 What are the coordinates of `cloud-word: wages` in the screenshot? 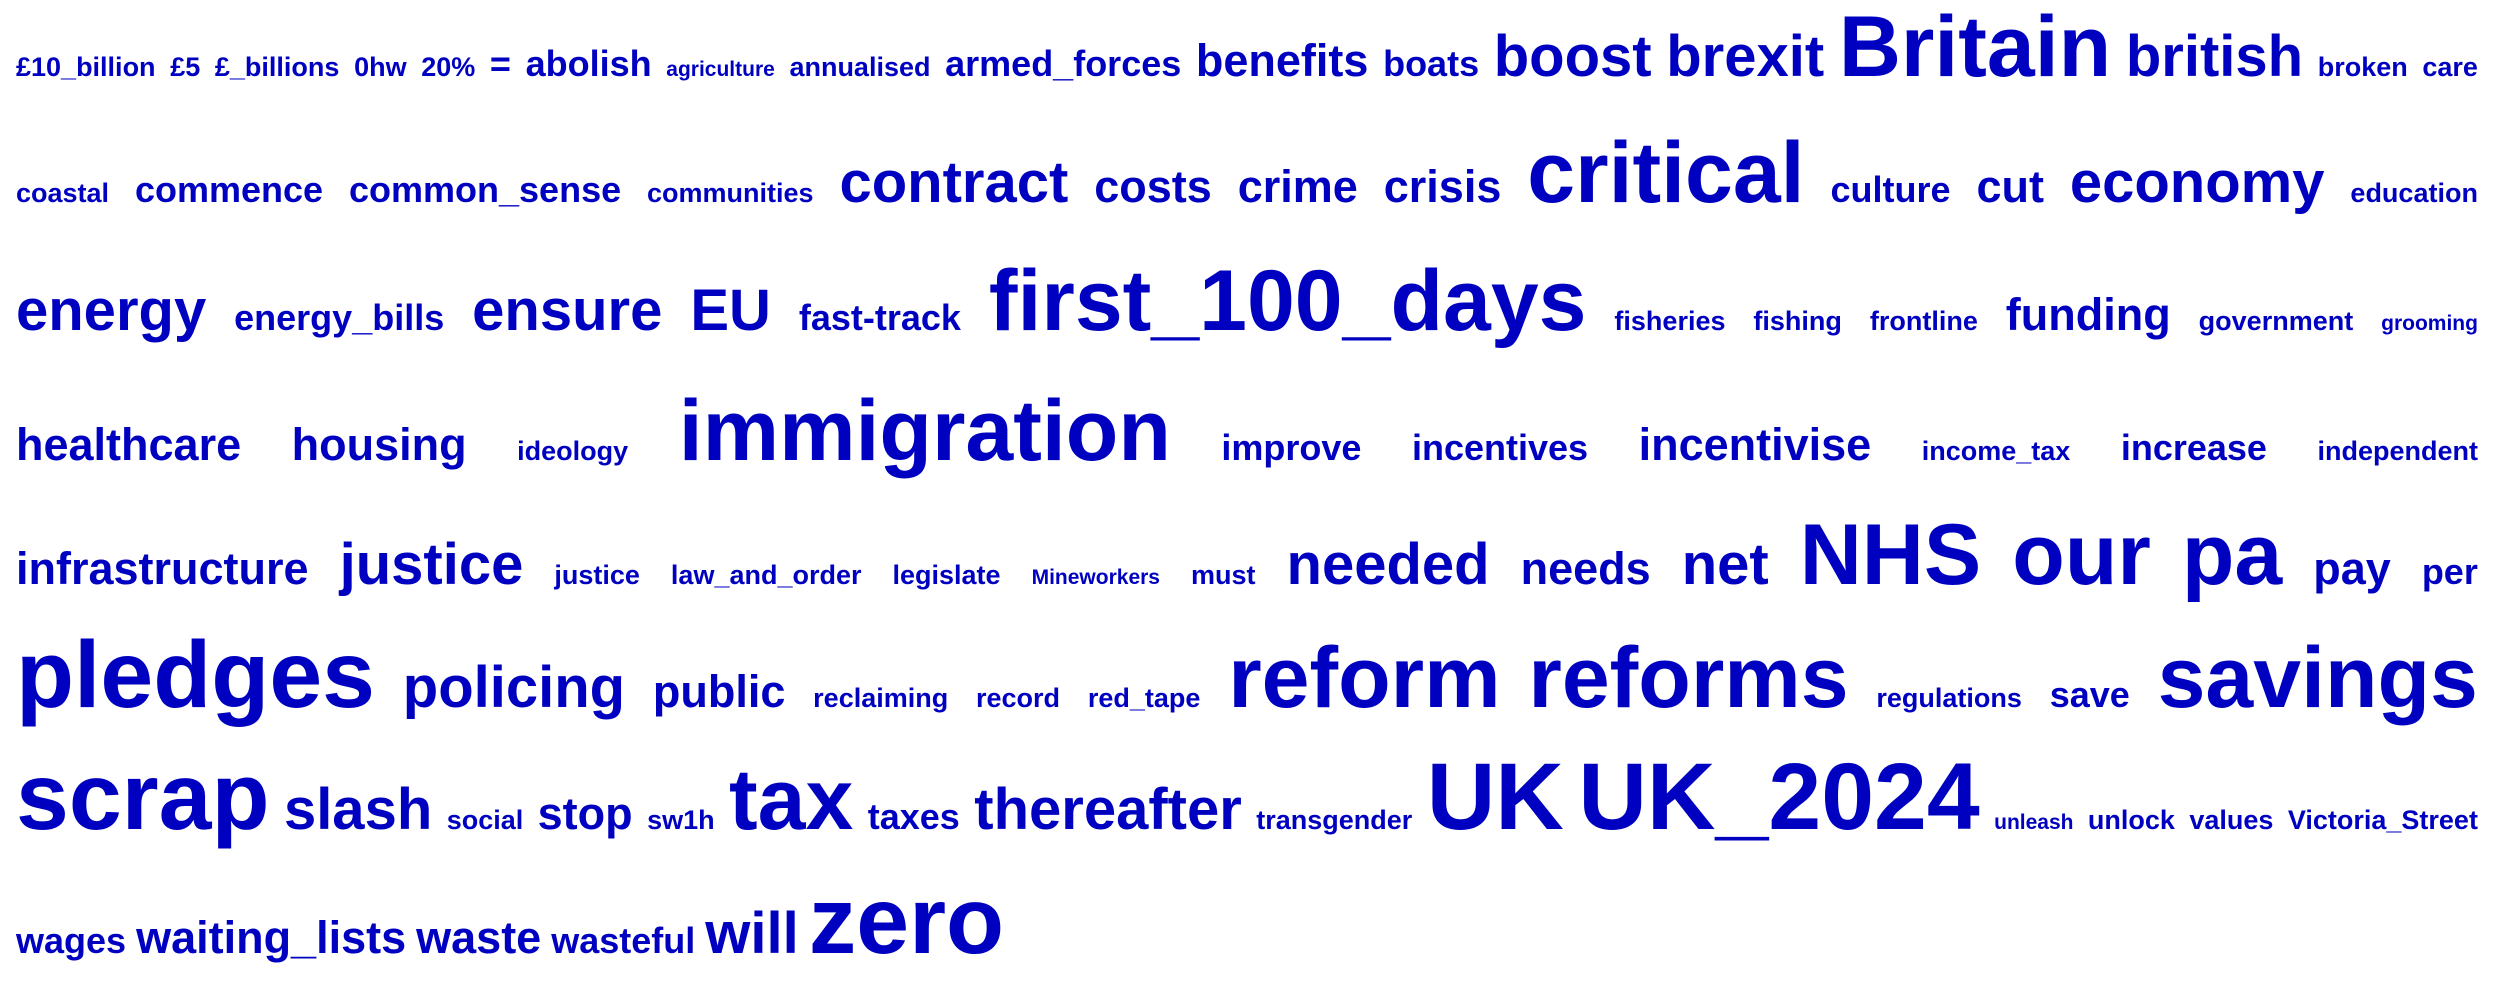 It's located at (71, 940).